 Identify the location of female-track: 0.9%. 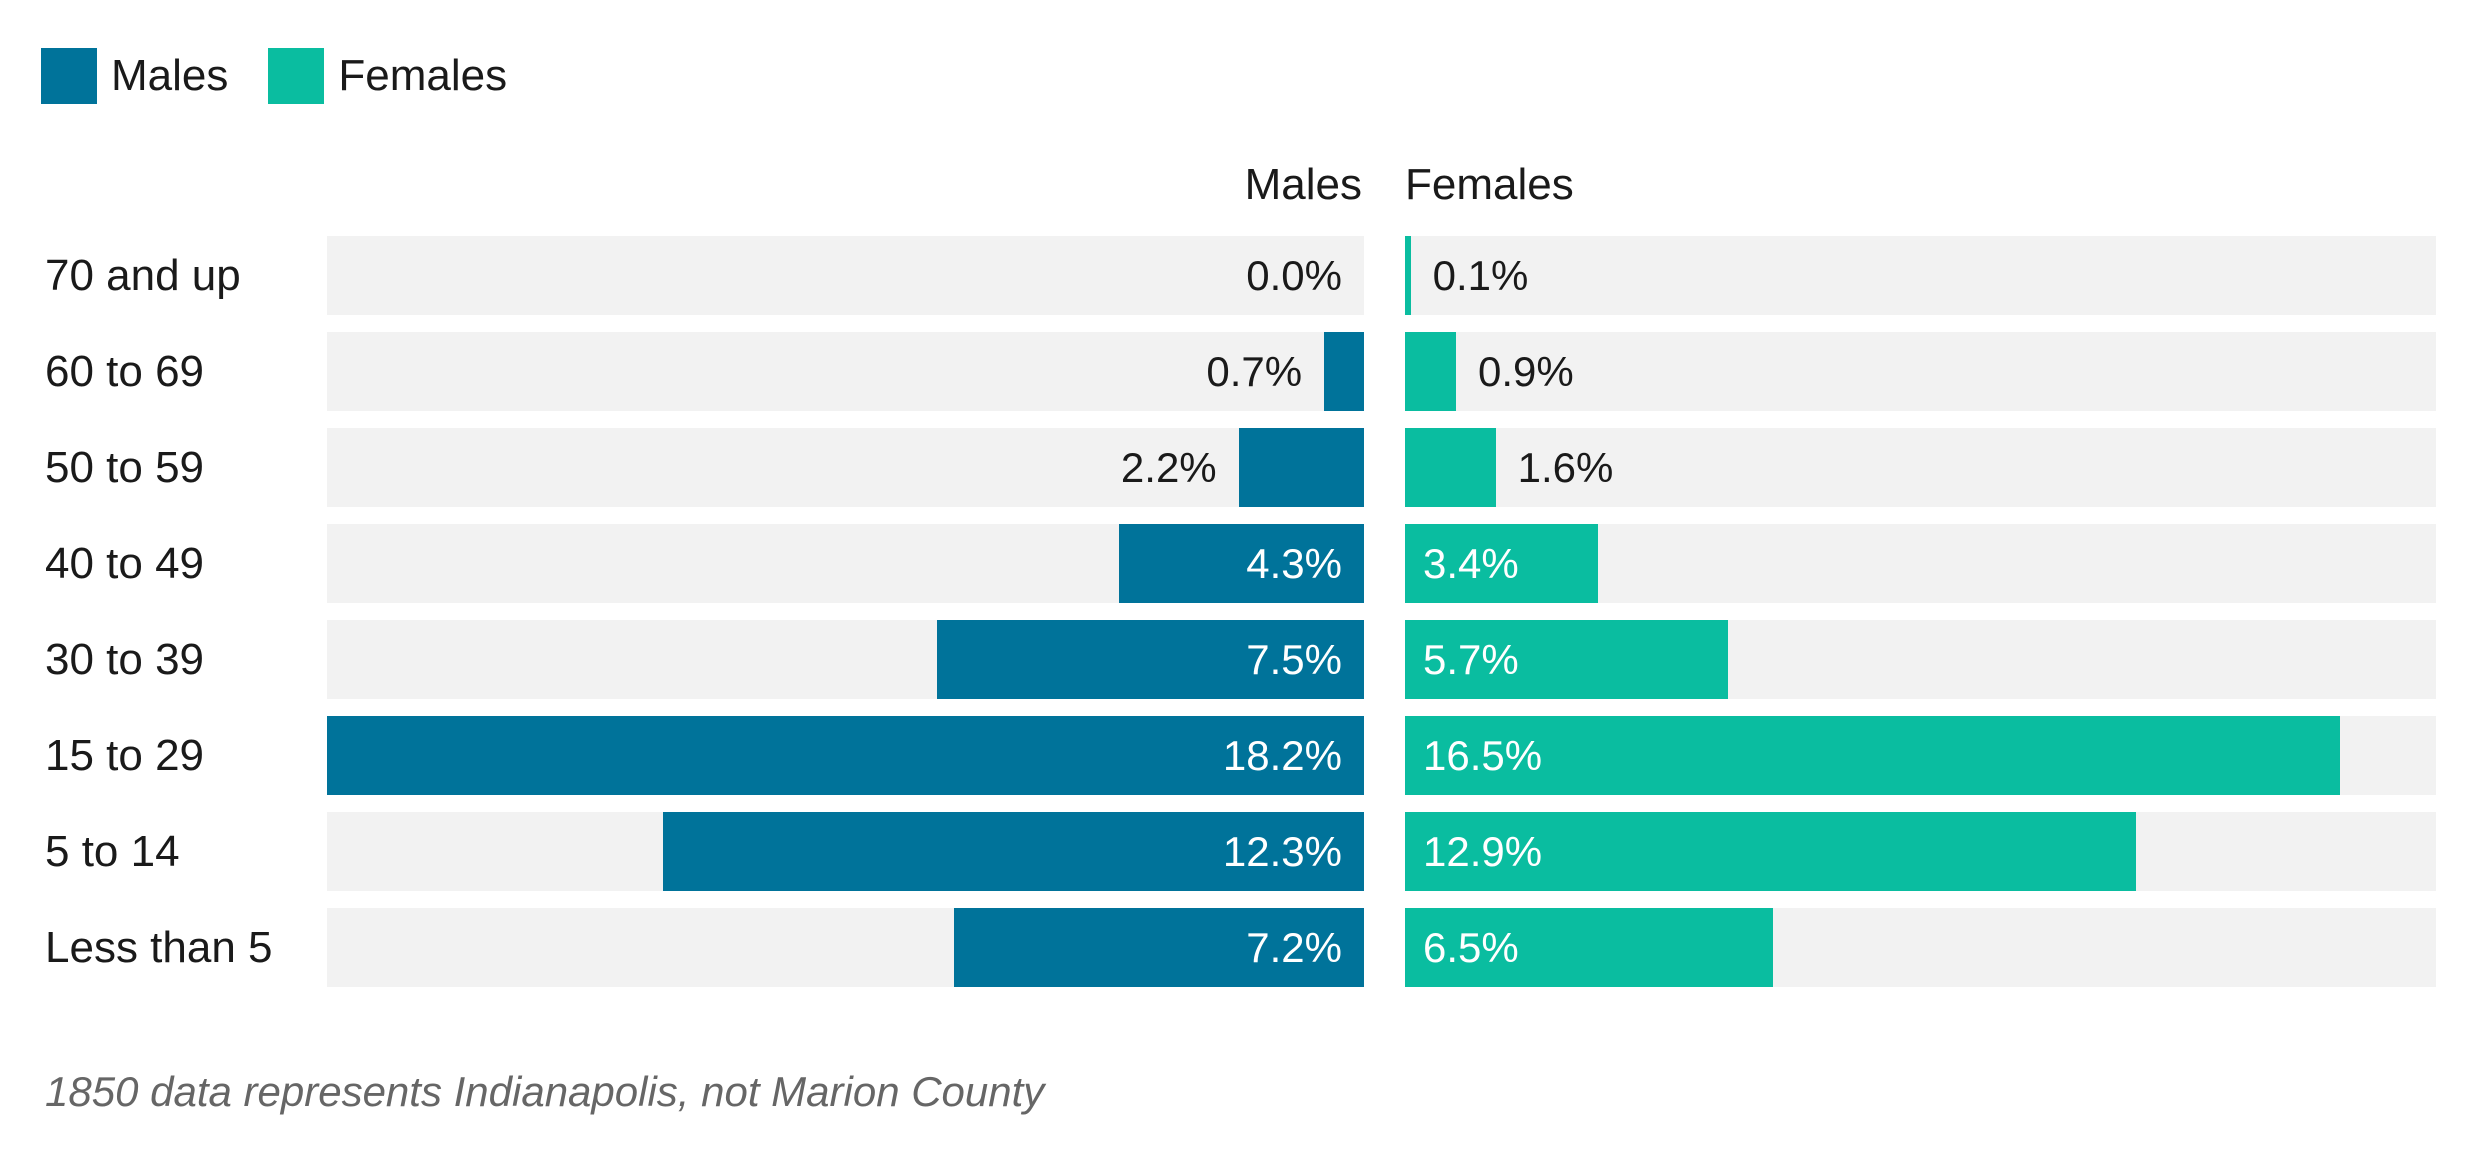
(1920, 371).